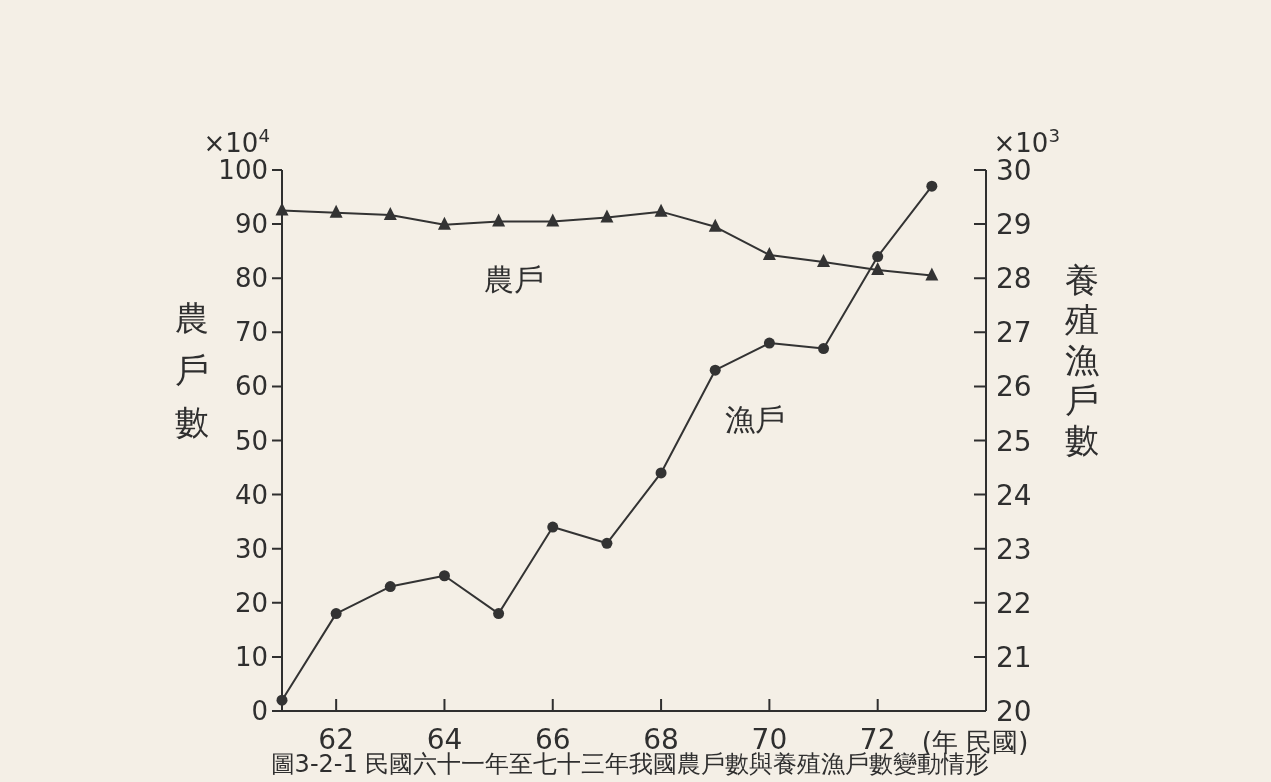 Image resolution: width=1271 pixels, height=782 pixels. What do you see at coordinates (1014, 441) in the screenshot?
I see `y2-tick-label: 25` at bounding box center [1014, 441].